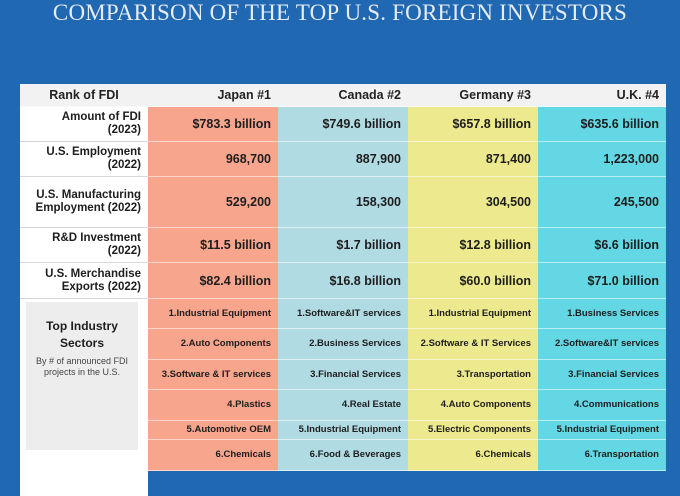 Image resolution: width=680 pixels, height=496 pixels. What do you see at coordinates (343, 245) in the screenshot?
I see `value-cell: $1.7 billion` at bounding box center [343, 245].